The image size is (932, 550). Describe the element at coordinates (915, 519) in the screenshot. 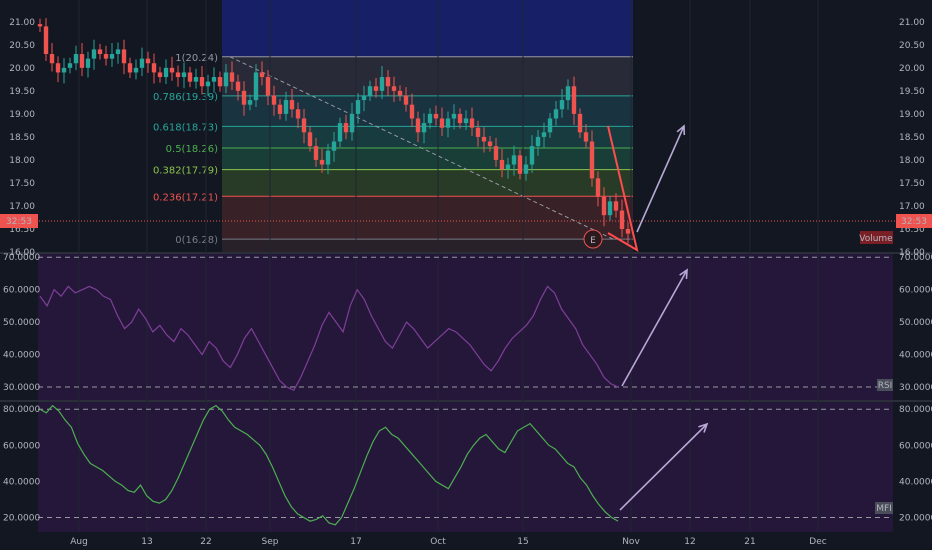

I see `mfi-axis-tick-label: 20.0000` at that location.